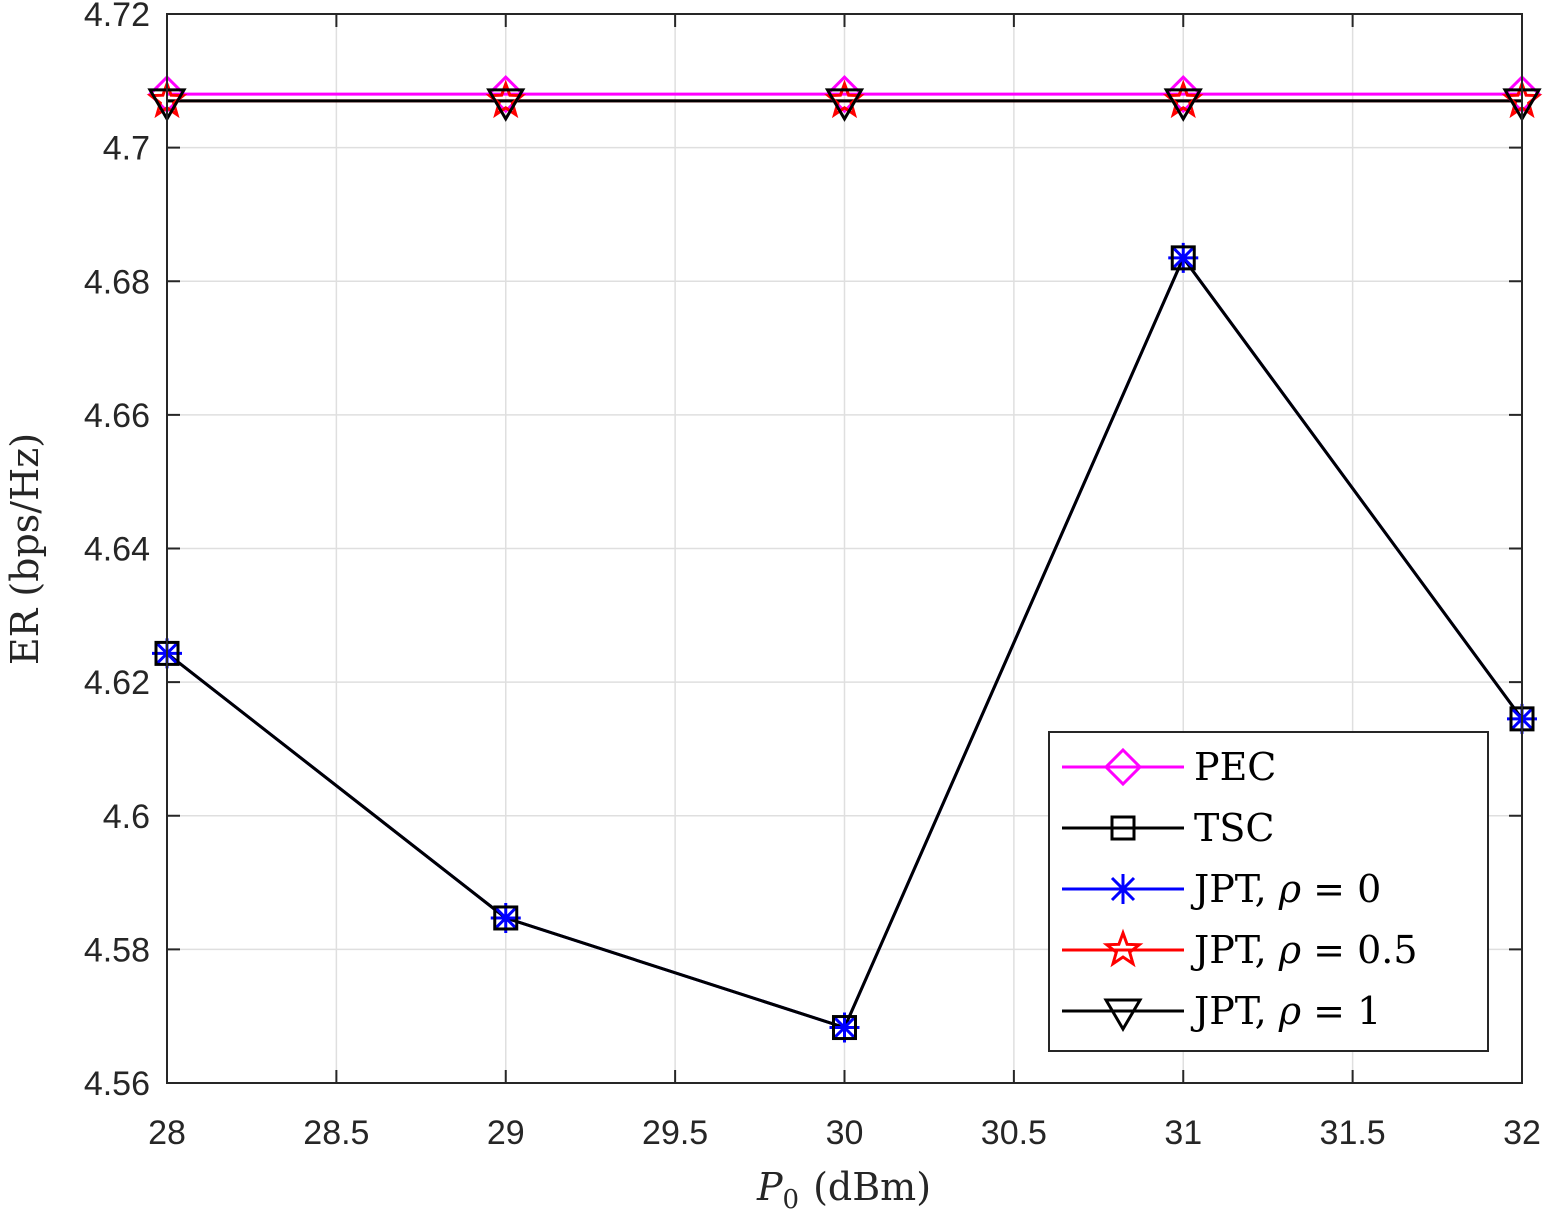 The height and width of the screenshot is (1214, 1546). What do you see at coordinates (1169, 767) in the screenshot?
I see `legend-entry: PEC` at bounding box center [1169, 767].